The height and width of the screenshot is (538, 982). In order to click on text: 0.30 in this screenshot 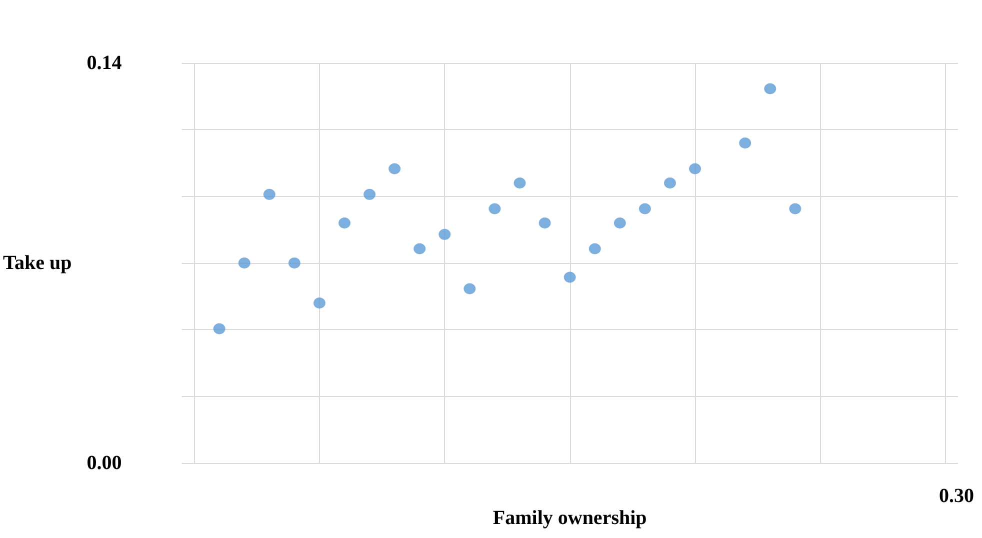, I will do `click(956, 496)`.